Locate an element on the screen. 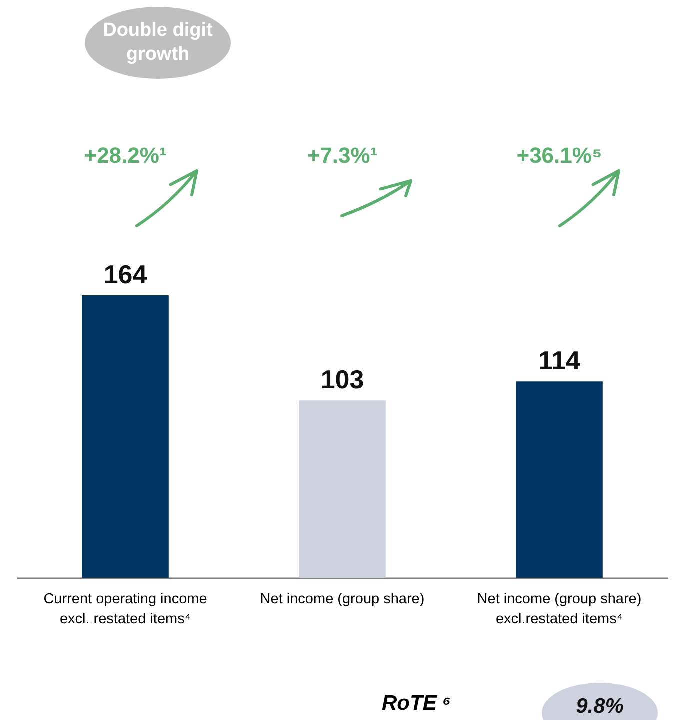 Image resolution: width=675 pixels, height=720 pixels. text: RoTE ⁶ is located at coordinates (417, 704).